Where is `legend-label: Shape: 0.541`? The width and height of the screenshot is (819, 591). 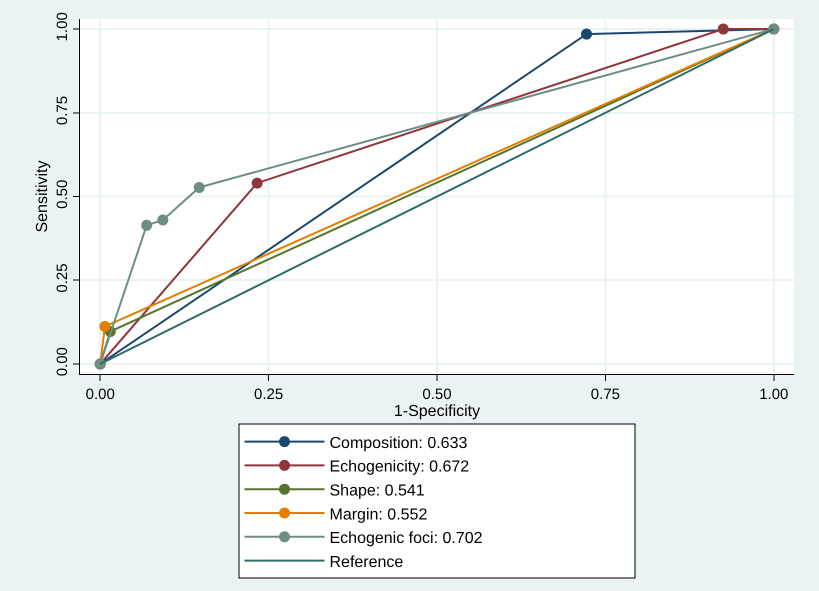 legend-label: Shape: 0.541 is located at coordinates (377, 491).